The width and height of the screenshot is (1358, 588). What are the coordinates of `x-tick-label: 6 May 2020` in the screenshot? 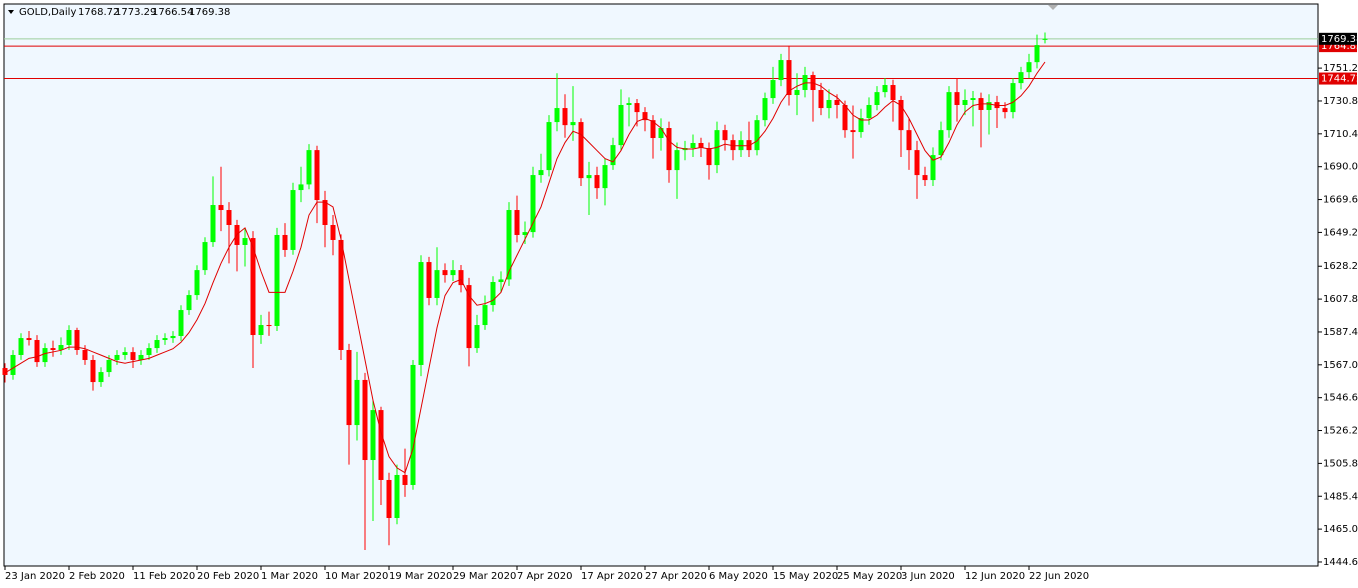 It's located at (738, 576).